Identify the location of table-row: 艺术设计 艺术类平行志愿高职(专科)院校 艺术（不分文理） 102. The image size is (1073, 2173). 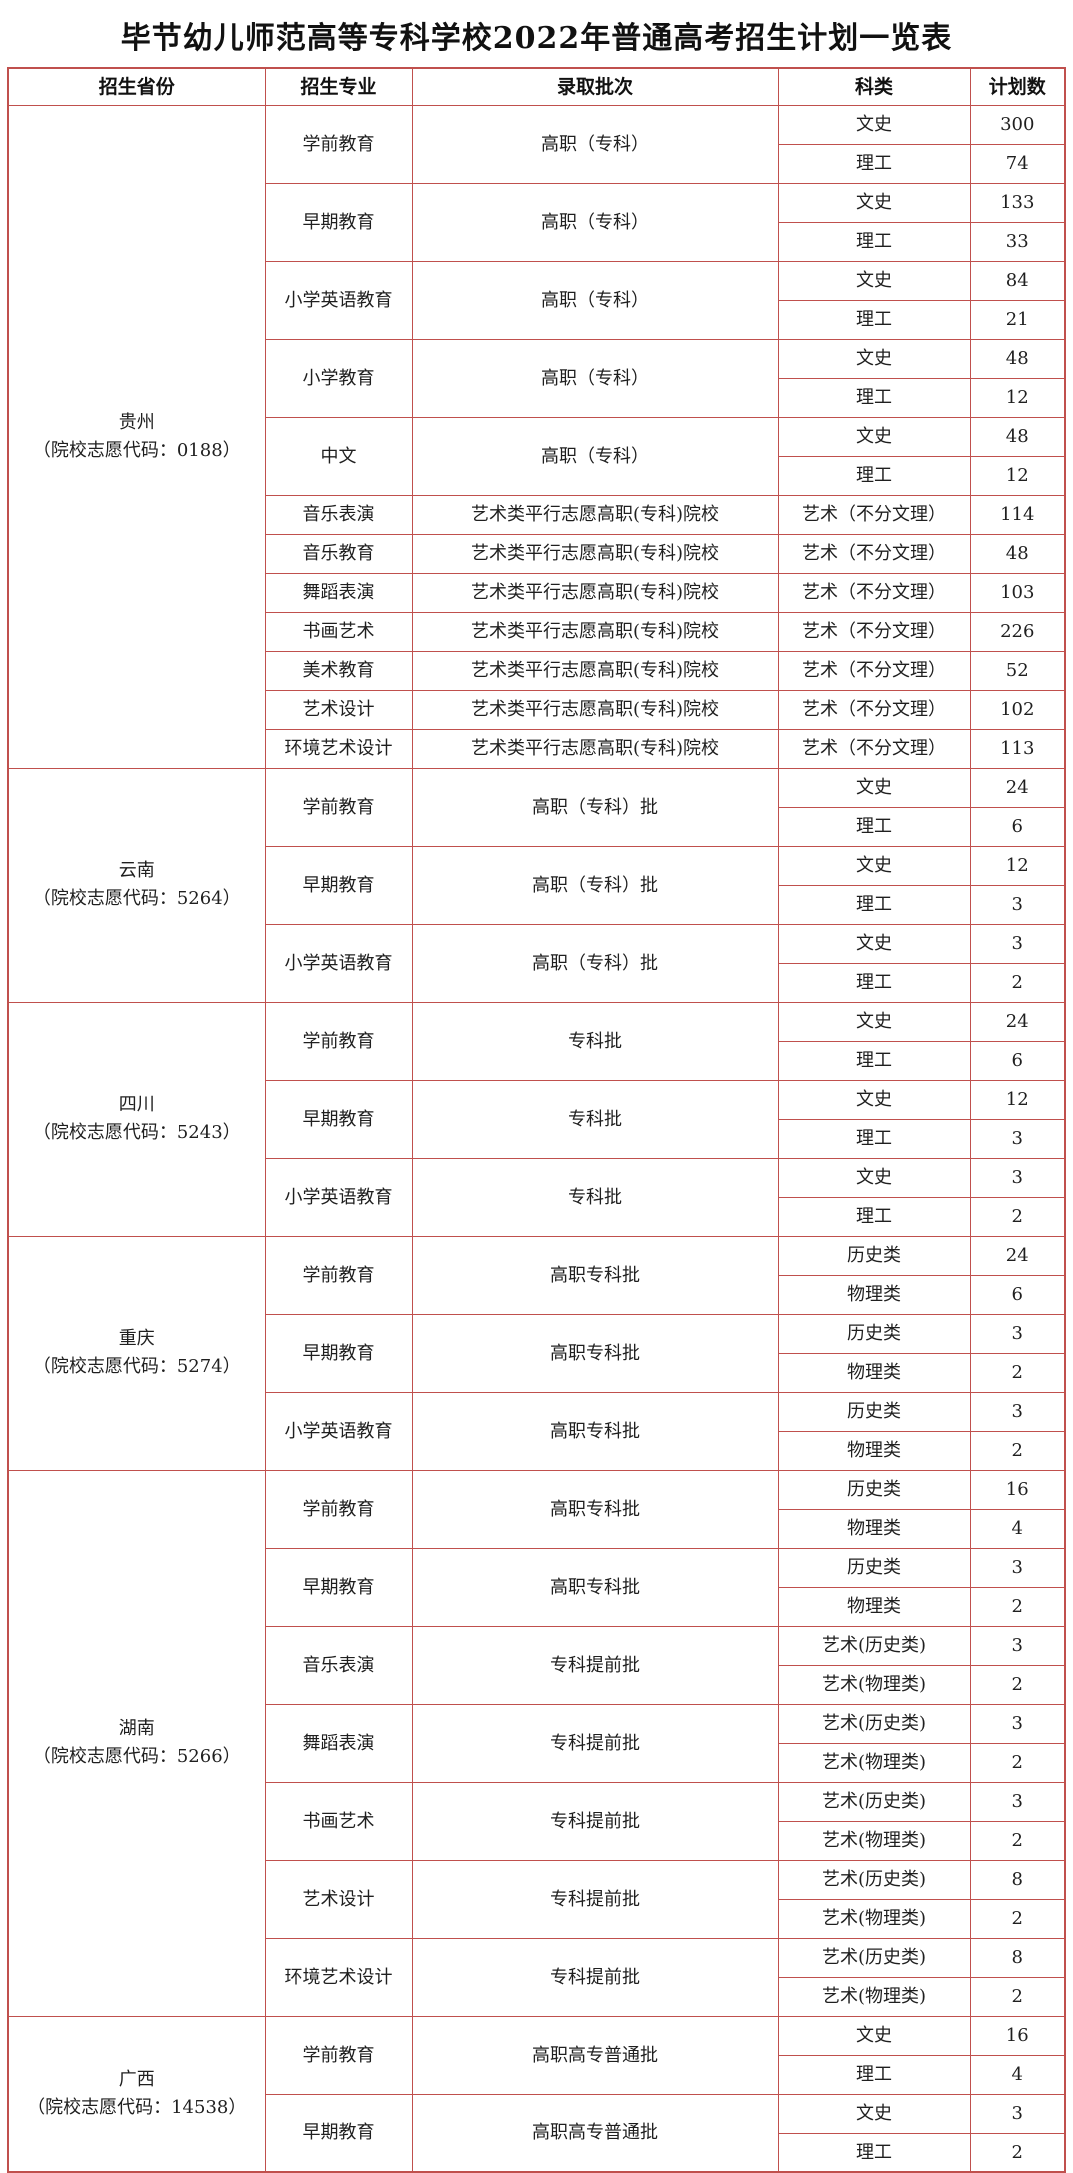
(537, 709).